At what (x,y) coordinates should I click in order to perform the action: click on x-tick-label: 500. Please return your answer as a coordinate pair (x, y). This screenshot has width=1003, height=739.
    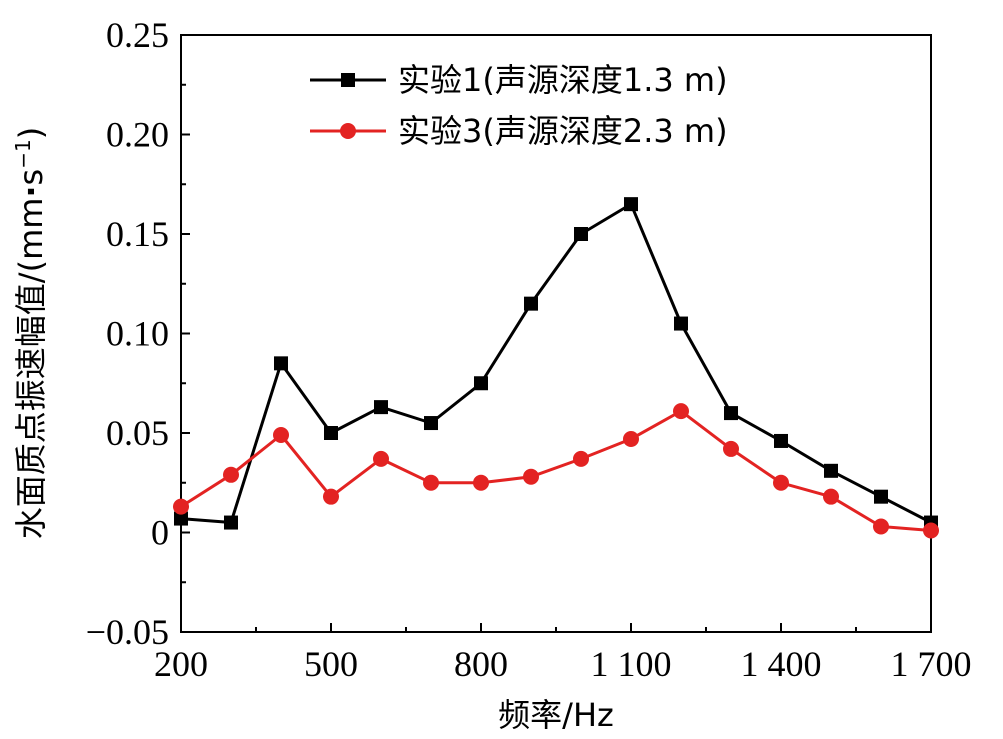
    Looking at the image, I should click on (331, 664).